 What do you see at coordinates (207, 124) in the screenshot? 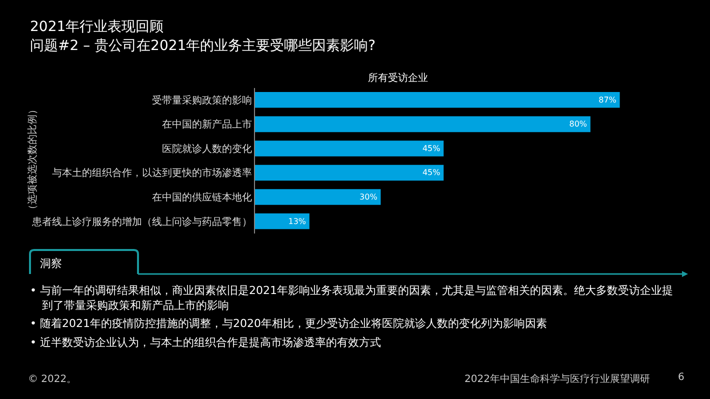
I see `y-tick-label: 在中国的新产品上市` at bounding box center [207, 124].